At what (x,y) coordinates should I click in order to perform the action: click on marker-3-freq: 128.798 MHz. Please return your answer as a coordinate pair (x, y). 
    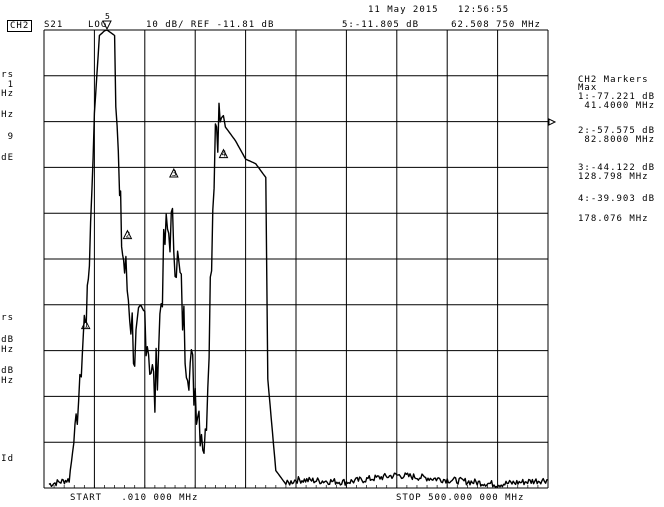
    Looking at the image, I should click on (613, 177).